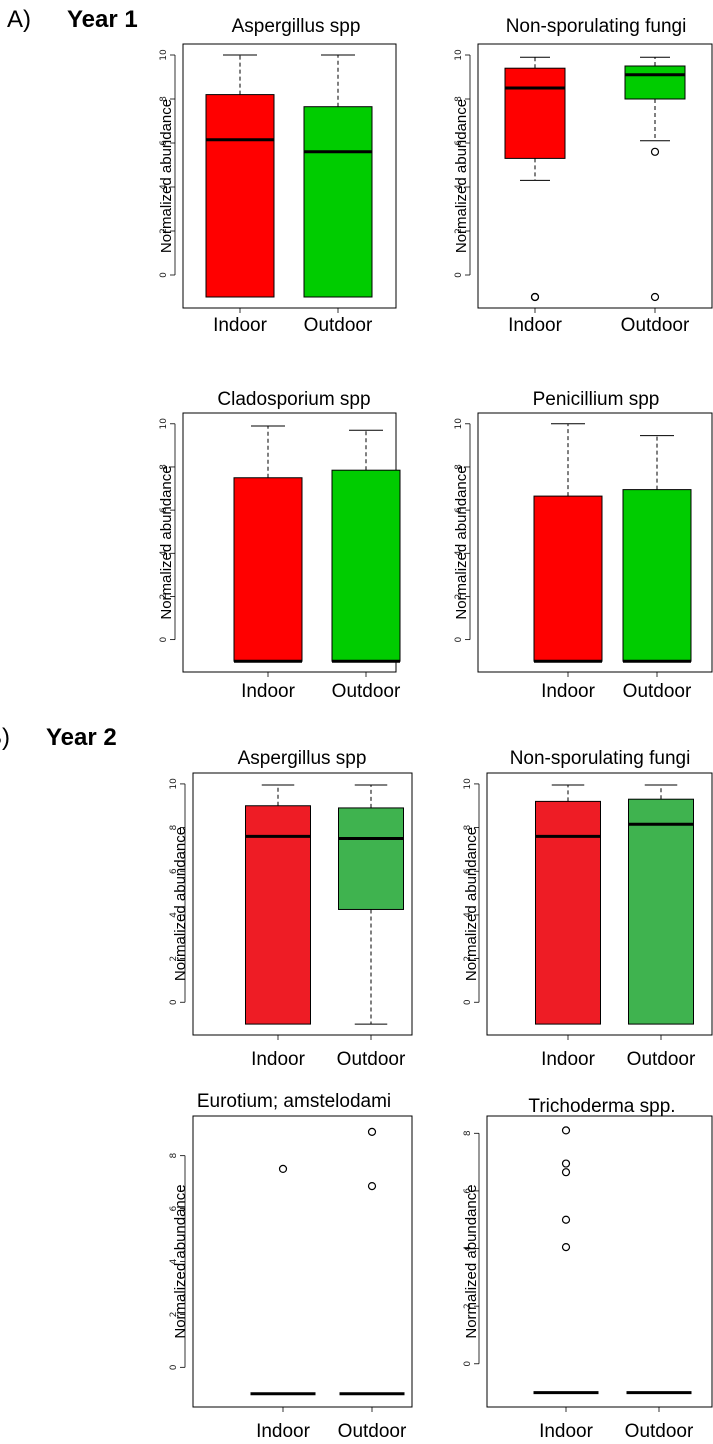 The height and width of the screenshot is (1444, 713). Describe the element at coordinates (81, 737) in the screenshot. I see `section-b-title: Year 2` at that location.